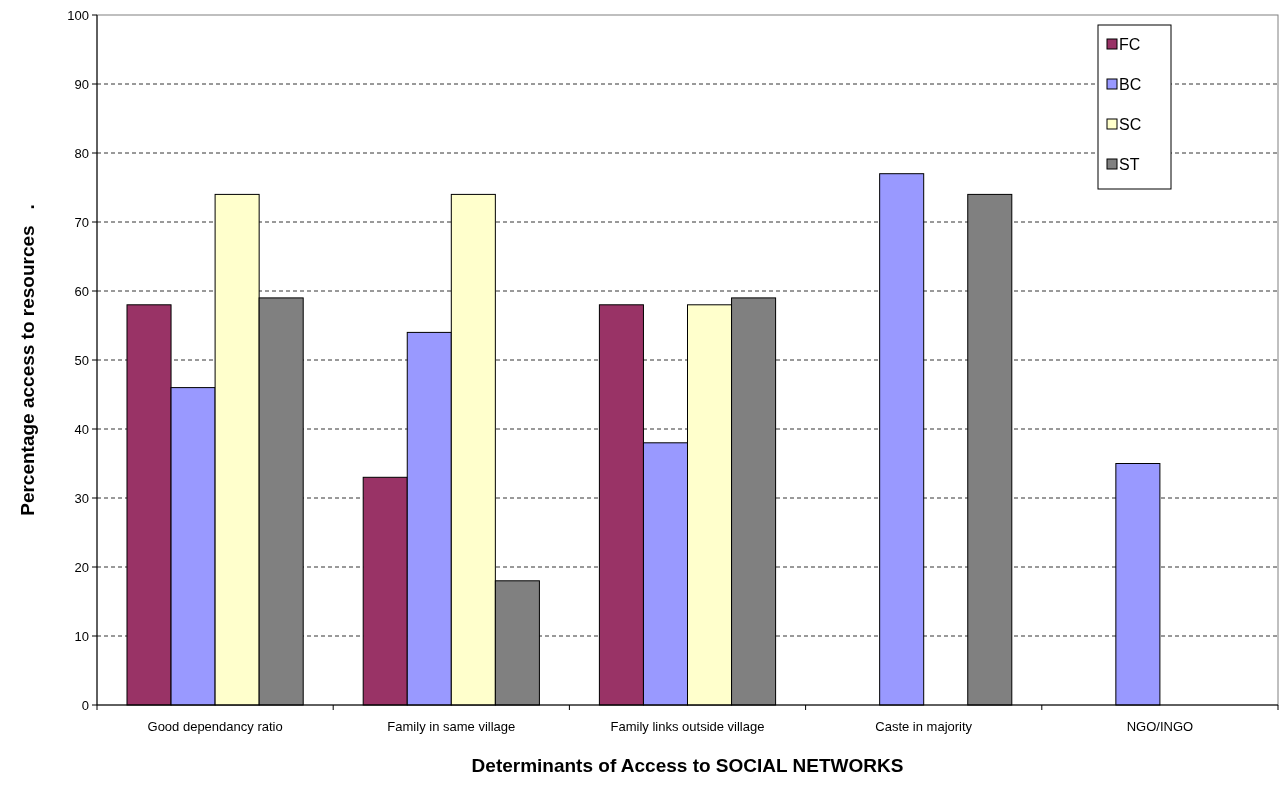 The width and height of the screenshot is (1287, 787). I want to click on x-tick-label: Caste in majority, so click(924, 726).